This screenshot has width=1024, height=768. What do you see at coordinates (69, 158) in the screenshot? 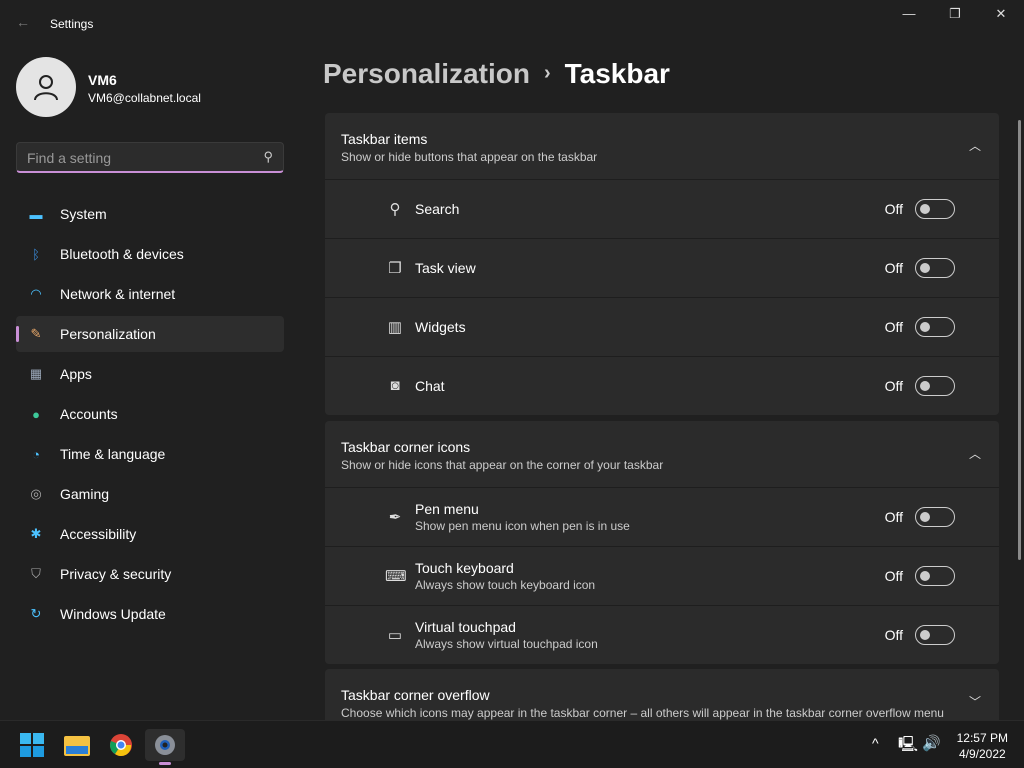
I see `search-placeholder: Find a setting` at bounding box center [69, 158].